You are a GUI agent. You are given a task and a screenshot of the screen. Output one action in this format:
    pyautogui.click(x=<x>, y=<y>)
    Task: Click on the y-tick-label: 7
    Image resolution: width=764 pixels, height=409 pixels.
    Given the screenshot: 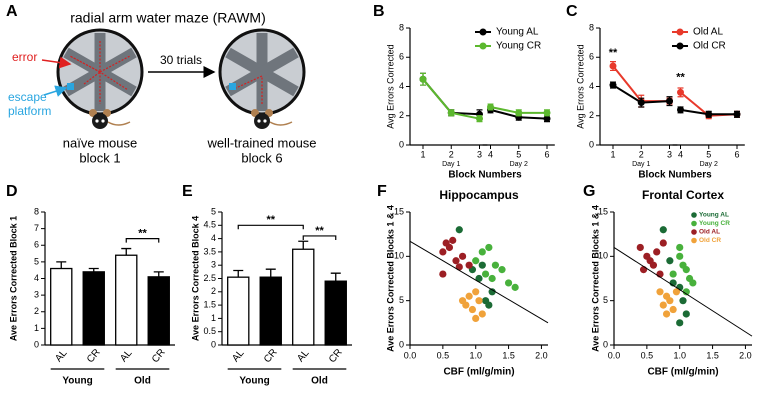 What is the action you would take?
    pyautogui.click(x=36, y=228)
    